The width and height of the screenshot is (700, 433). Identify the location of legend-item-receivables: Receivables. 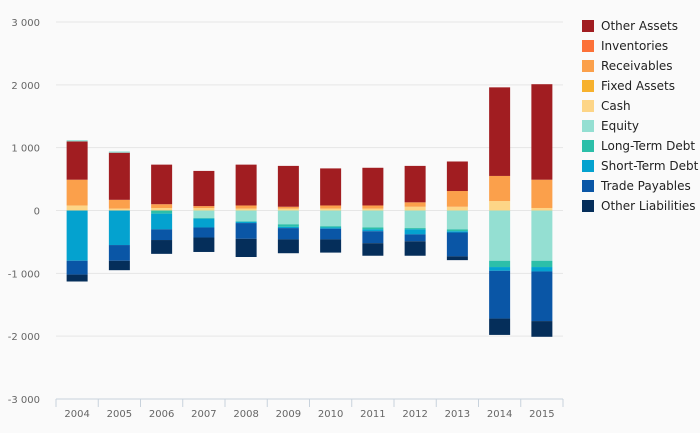
(640, 66).